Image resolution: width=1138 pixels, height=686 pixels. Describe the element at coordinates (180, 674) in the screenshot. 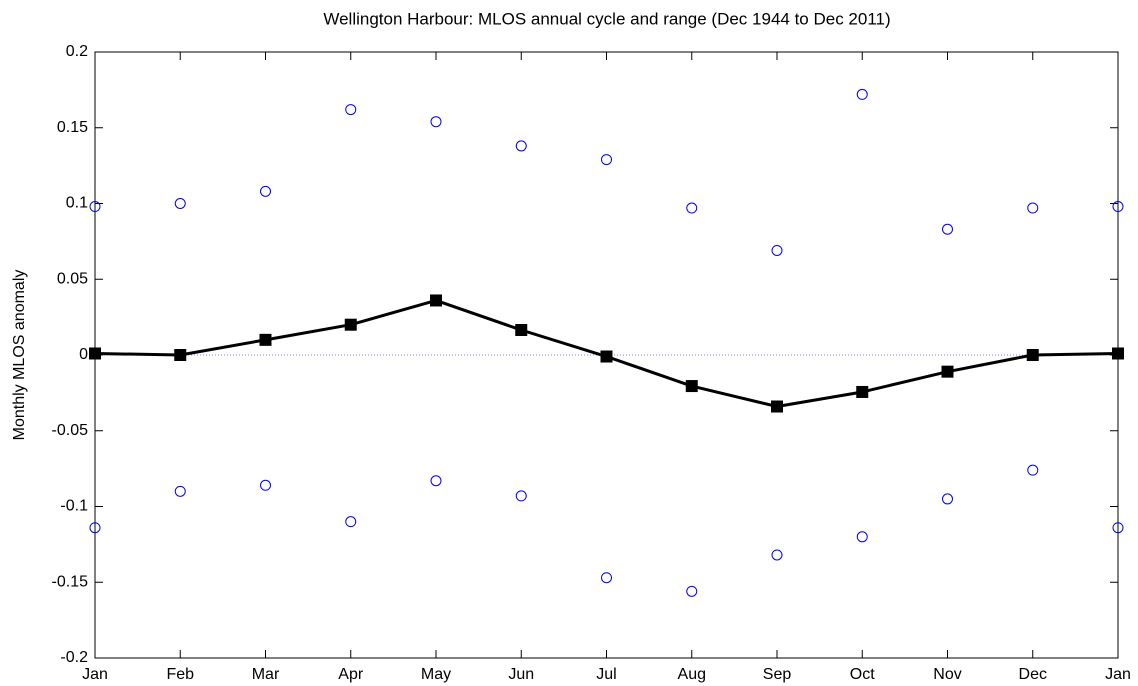

I see `x-tick-label: Feb` at that location.